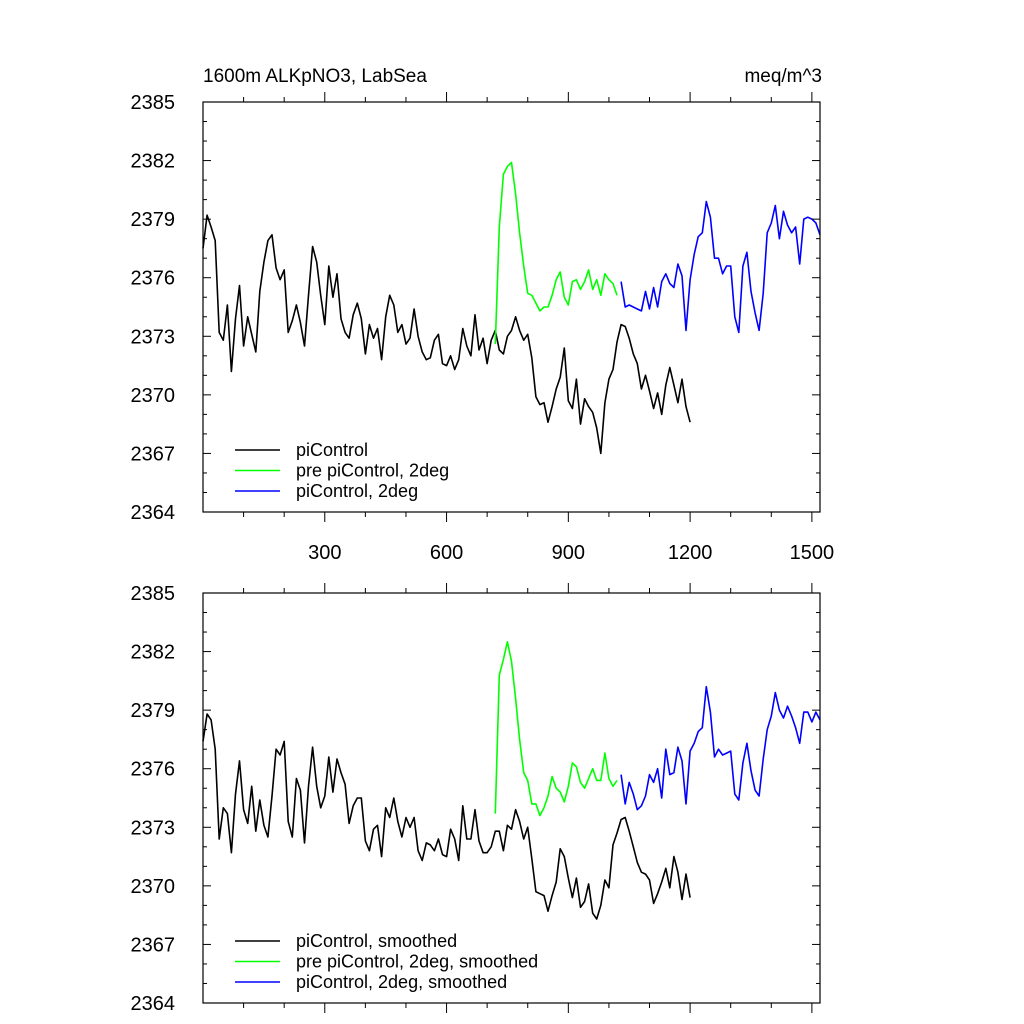 The image size is (1024, 1024). I want to click on legend-label: piControl, so click(332, 450).